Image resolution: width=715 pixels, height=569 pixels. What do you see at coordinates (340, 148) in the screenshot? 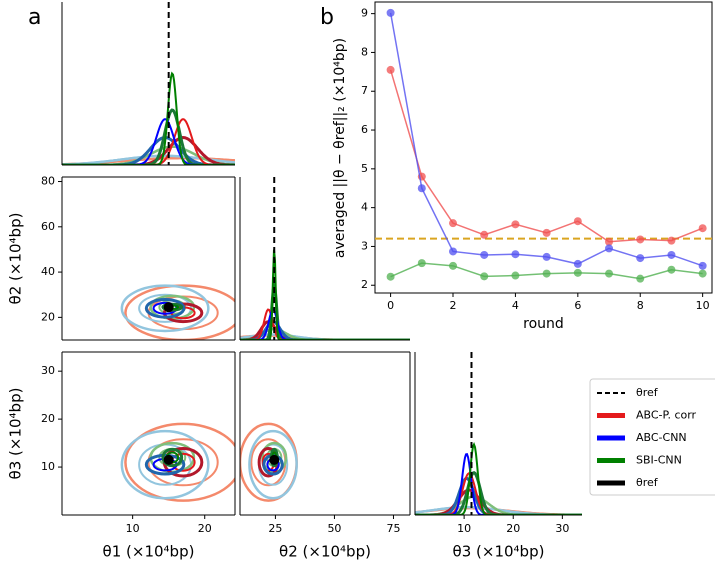
I see `y-axis-label: averaged ||θ − θref||₂ (×10⁴bp)` at bounding box center [340, 148].